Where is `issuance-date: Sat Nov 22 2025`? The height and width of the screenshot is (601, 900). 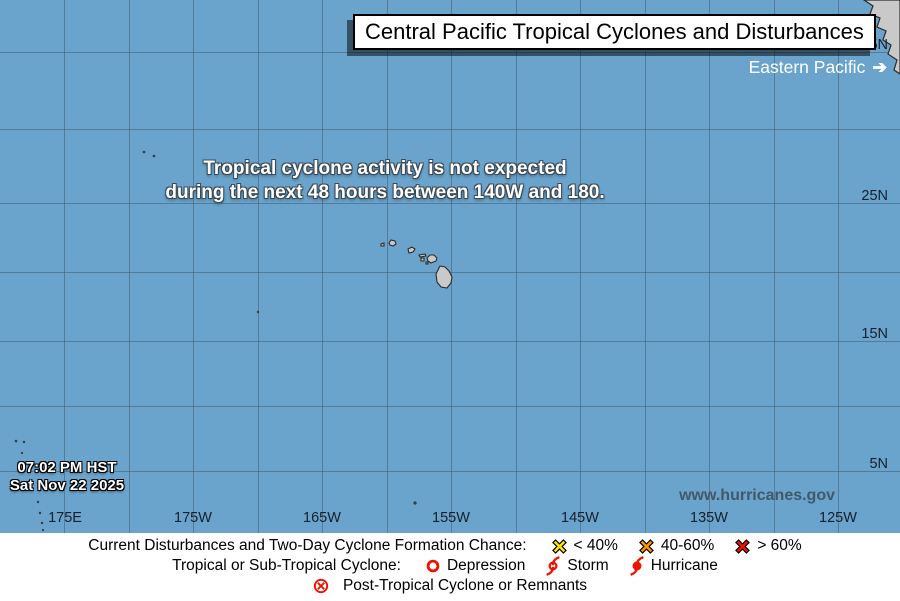 issuance-date: Sat Nov 22 2025 is located at coordinates (67, 485).